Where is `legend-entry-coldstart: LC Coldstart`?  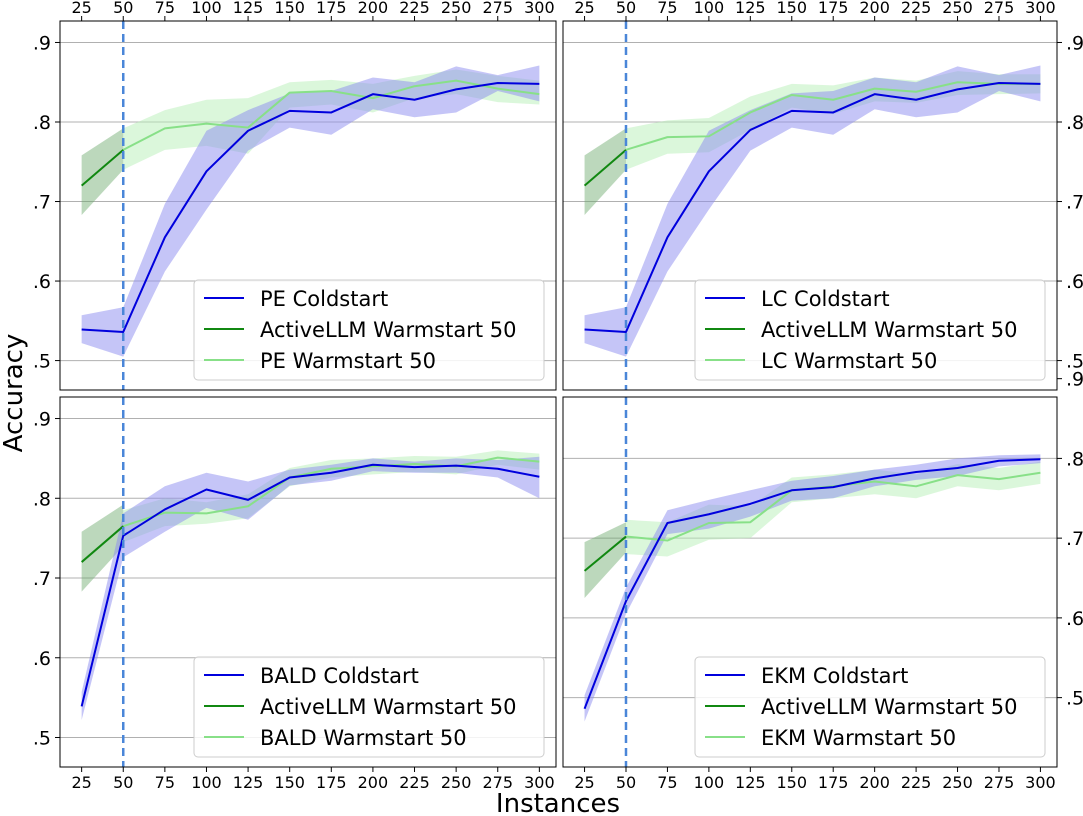
legend-entry-coldstart: LC Coldstart is located at coordinates (825, 299).